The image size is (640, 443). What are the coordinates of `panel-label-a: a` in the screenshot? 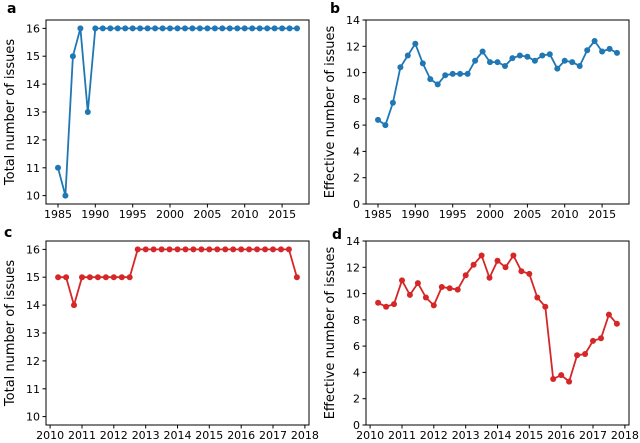 It's located at (12, 9).